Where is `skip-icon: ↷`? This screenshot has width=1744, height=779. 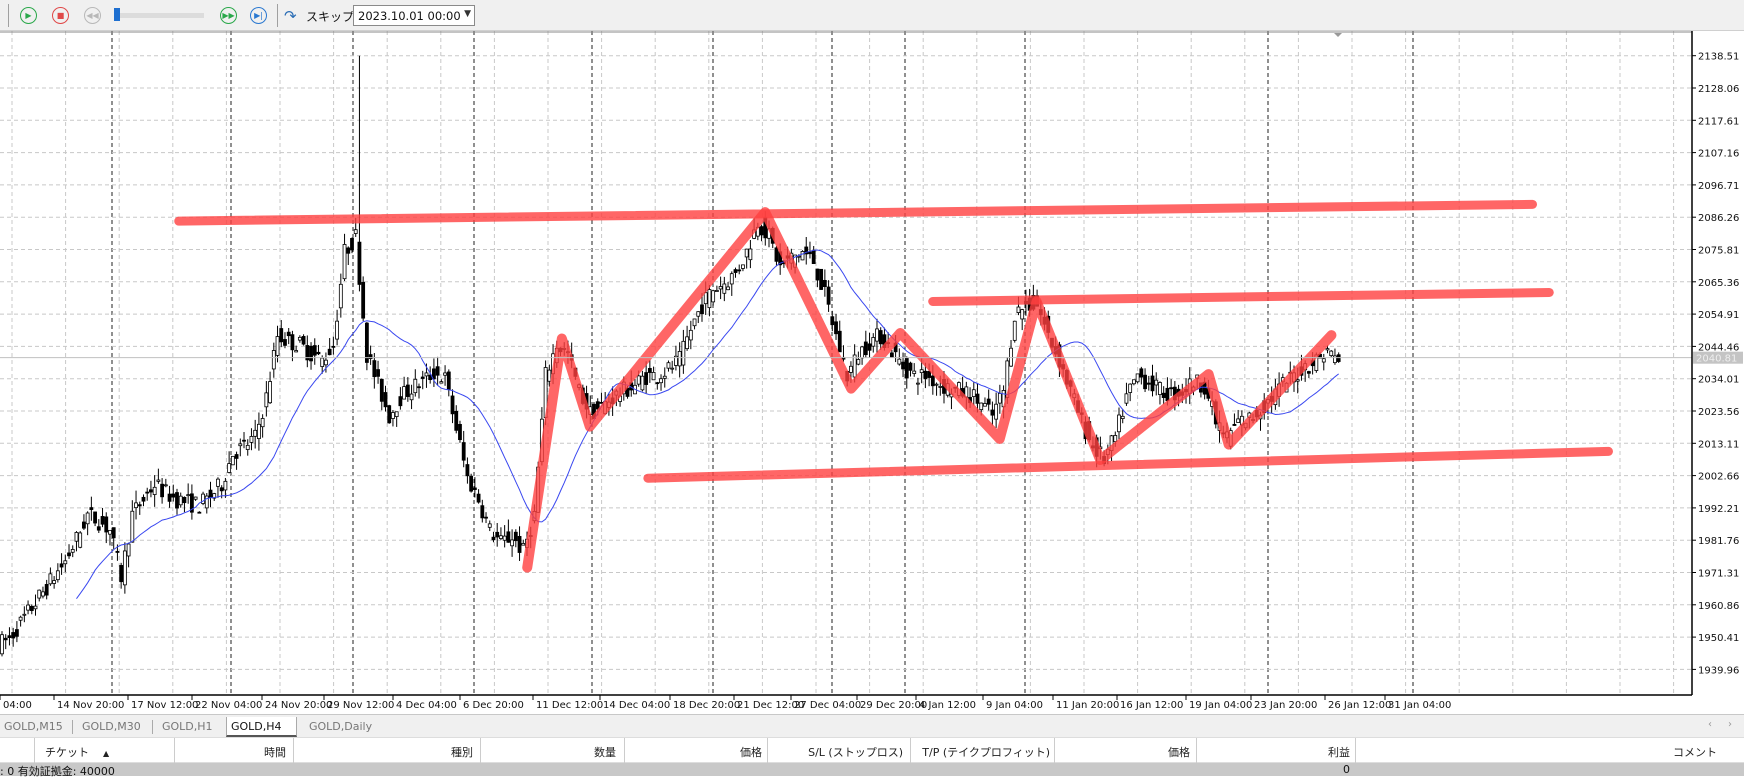
skip-icon: ↷ is located at coordinates (290, 16).